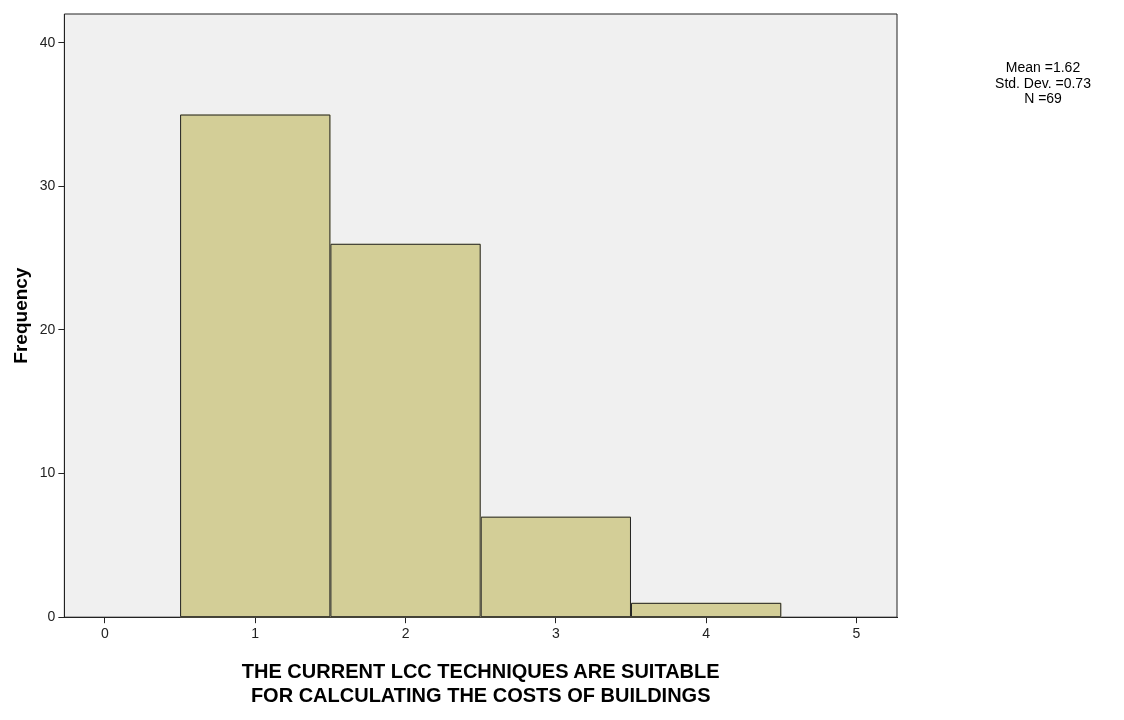 This screenshot has height=720, width=1124. Describe the element at coordinates (706, 633) in the screenshot. I see `x-tick-label: 4` at that location.